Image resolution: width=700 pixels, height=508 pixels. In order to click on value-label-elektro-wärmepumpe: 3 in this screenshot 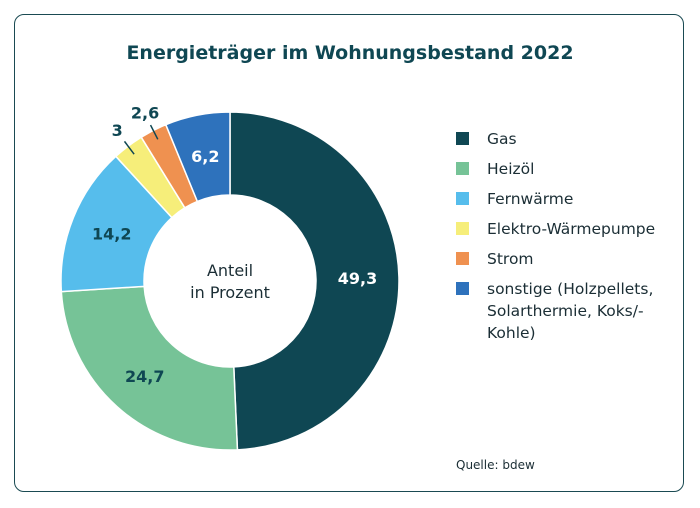, I will do `click(117, 130)`.